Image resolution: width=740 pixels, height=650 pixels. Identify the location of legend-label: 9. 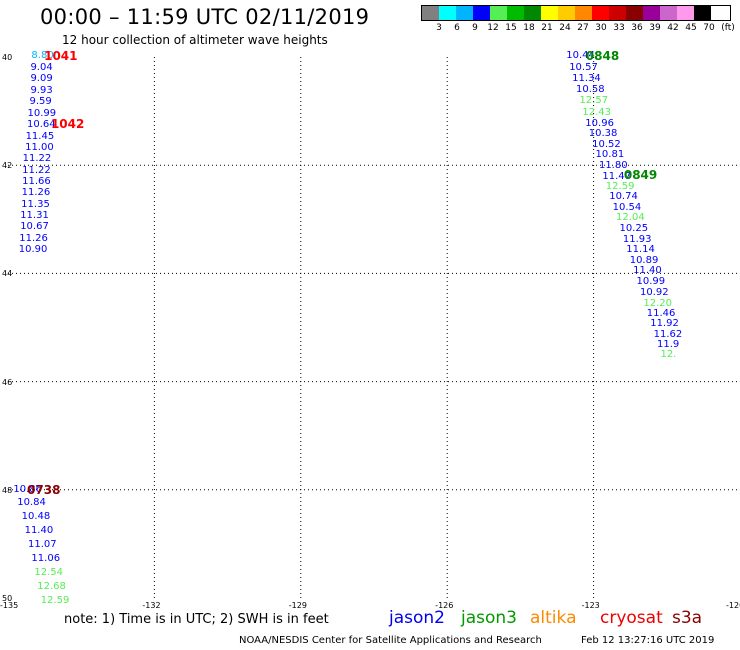
(475, 28).